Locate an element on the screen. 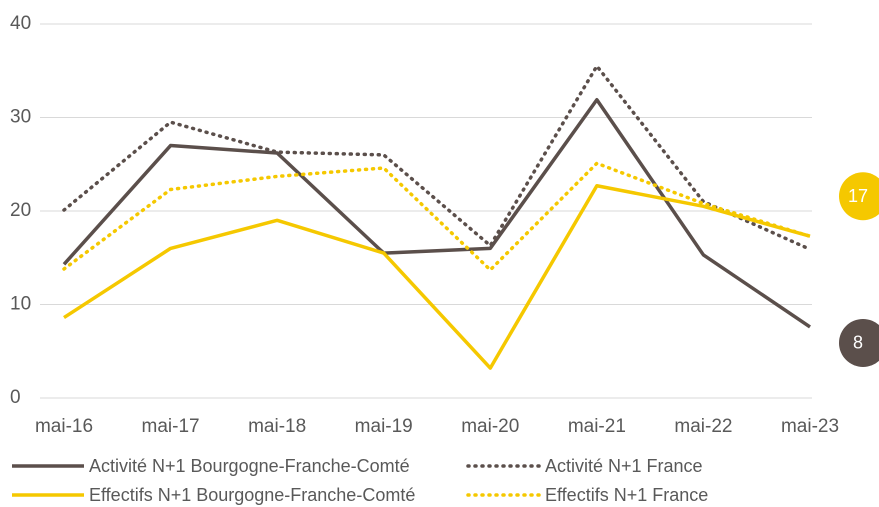 The width and height of the screenshot is (879, 507). x-tick-label: mai-19 is located at coordinates (384, 426).